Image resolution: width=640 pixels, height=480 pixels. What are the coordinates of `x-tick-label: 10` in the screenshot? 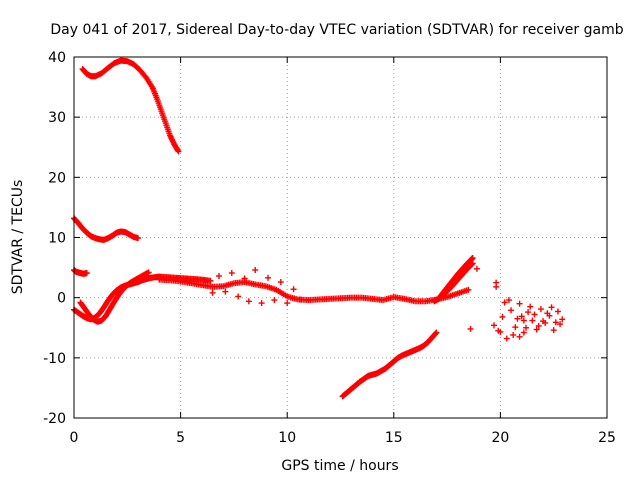 It's located at (287, 438).